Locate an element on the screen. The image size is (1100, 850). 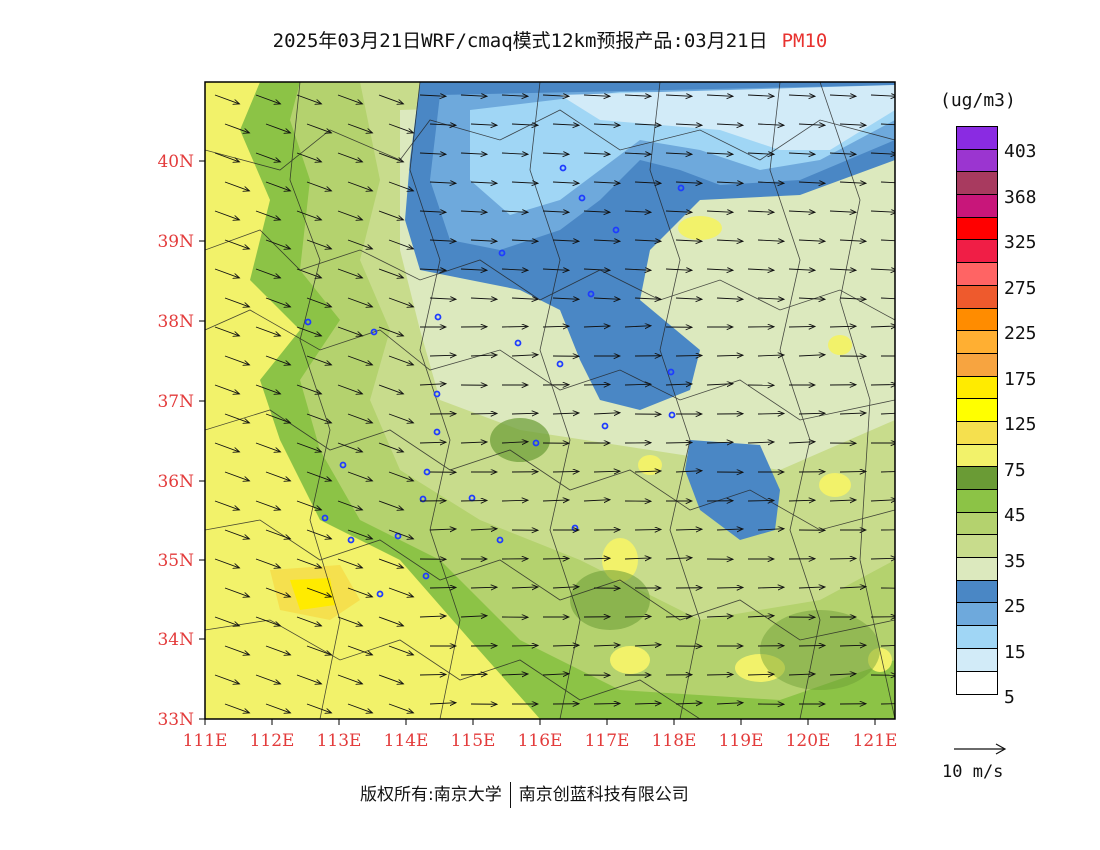
legend-label: 5 is located at coordinates (1009, 697).